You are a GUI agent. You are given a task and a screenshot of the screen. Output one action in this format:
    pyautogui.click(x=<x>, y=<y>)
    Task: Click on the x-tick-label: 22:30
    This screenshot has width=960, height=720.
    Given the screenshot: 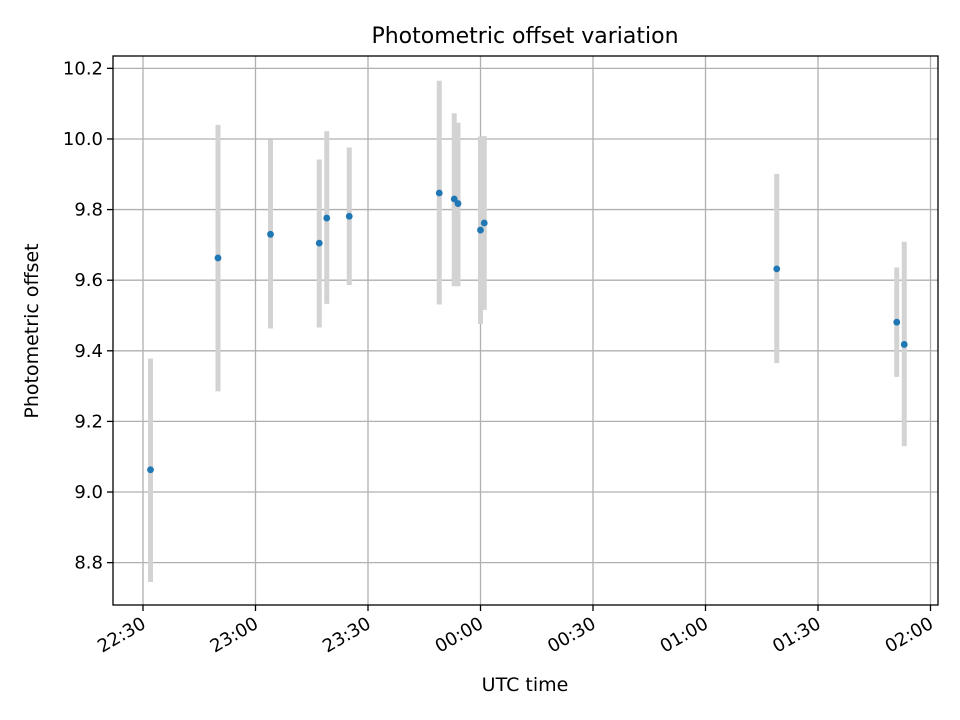 What is the action you would take?
    pyautogui.click(x=121, y=635)
    